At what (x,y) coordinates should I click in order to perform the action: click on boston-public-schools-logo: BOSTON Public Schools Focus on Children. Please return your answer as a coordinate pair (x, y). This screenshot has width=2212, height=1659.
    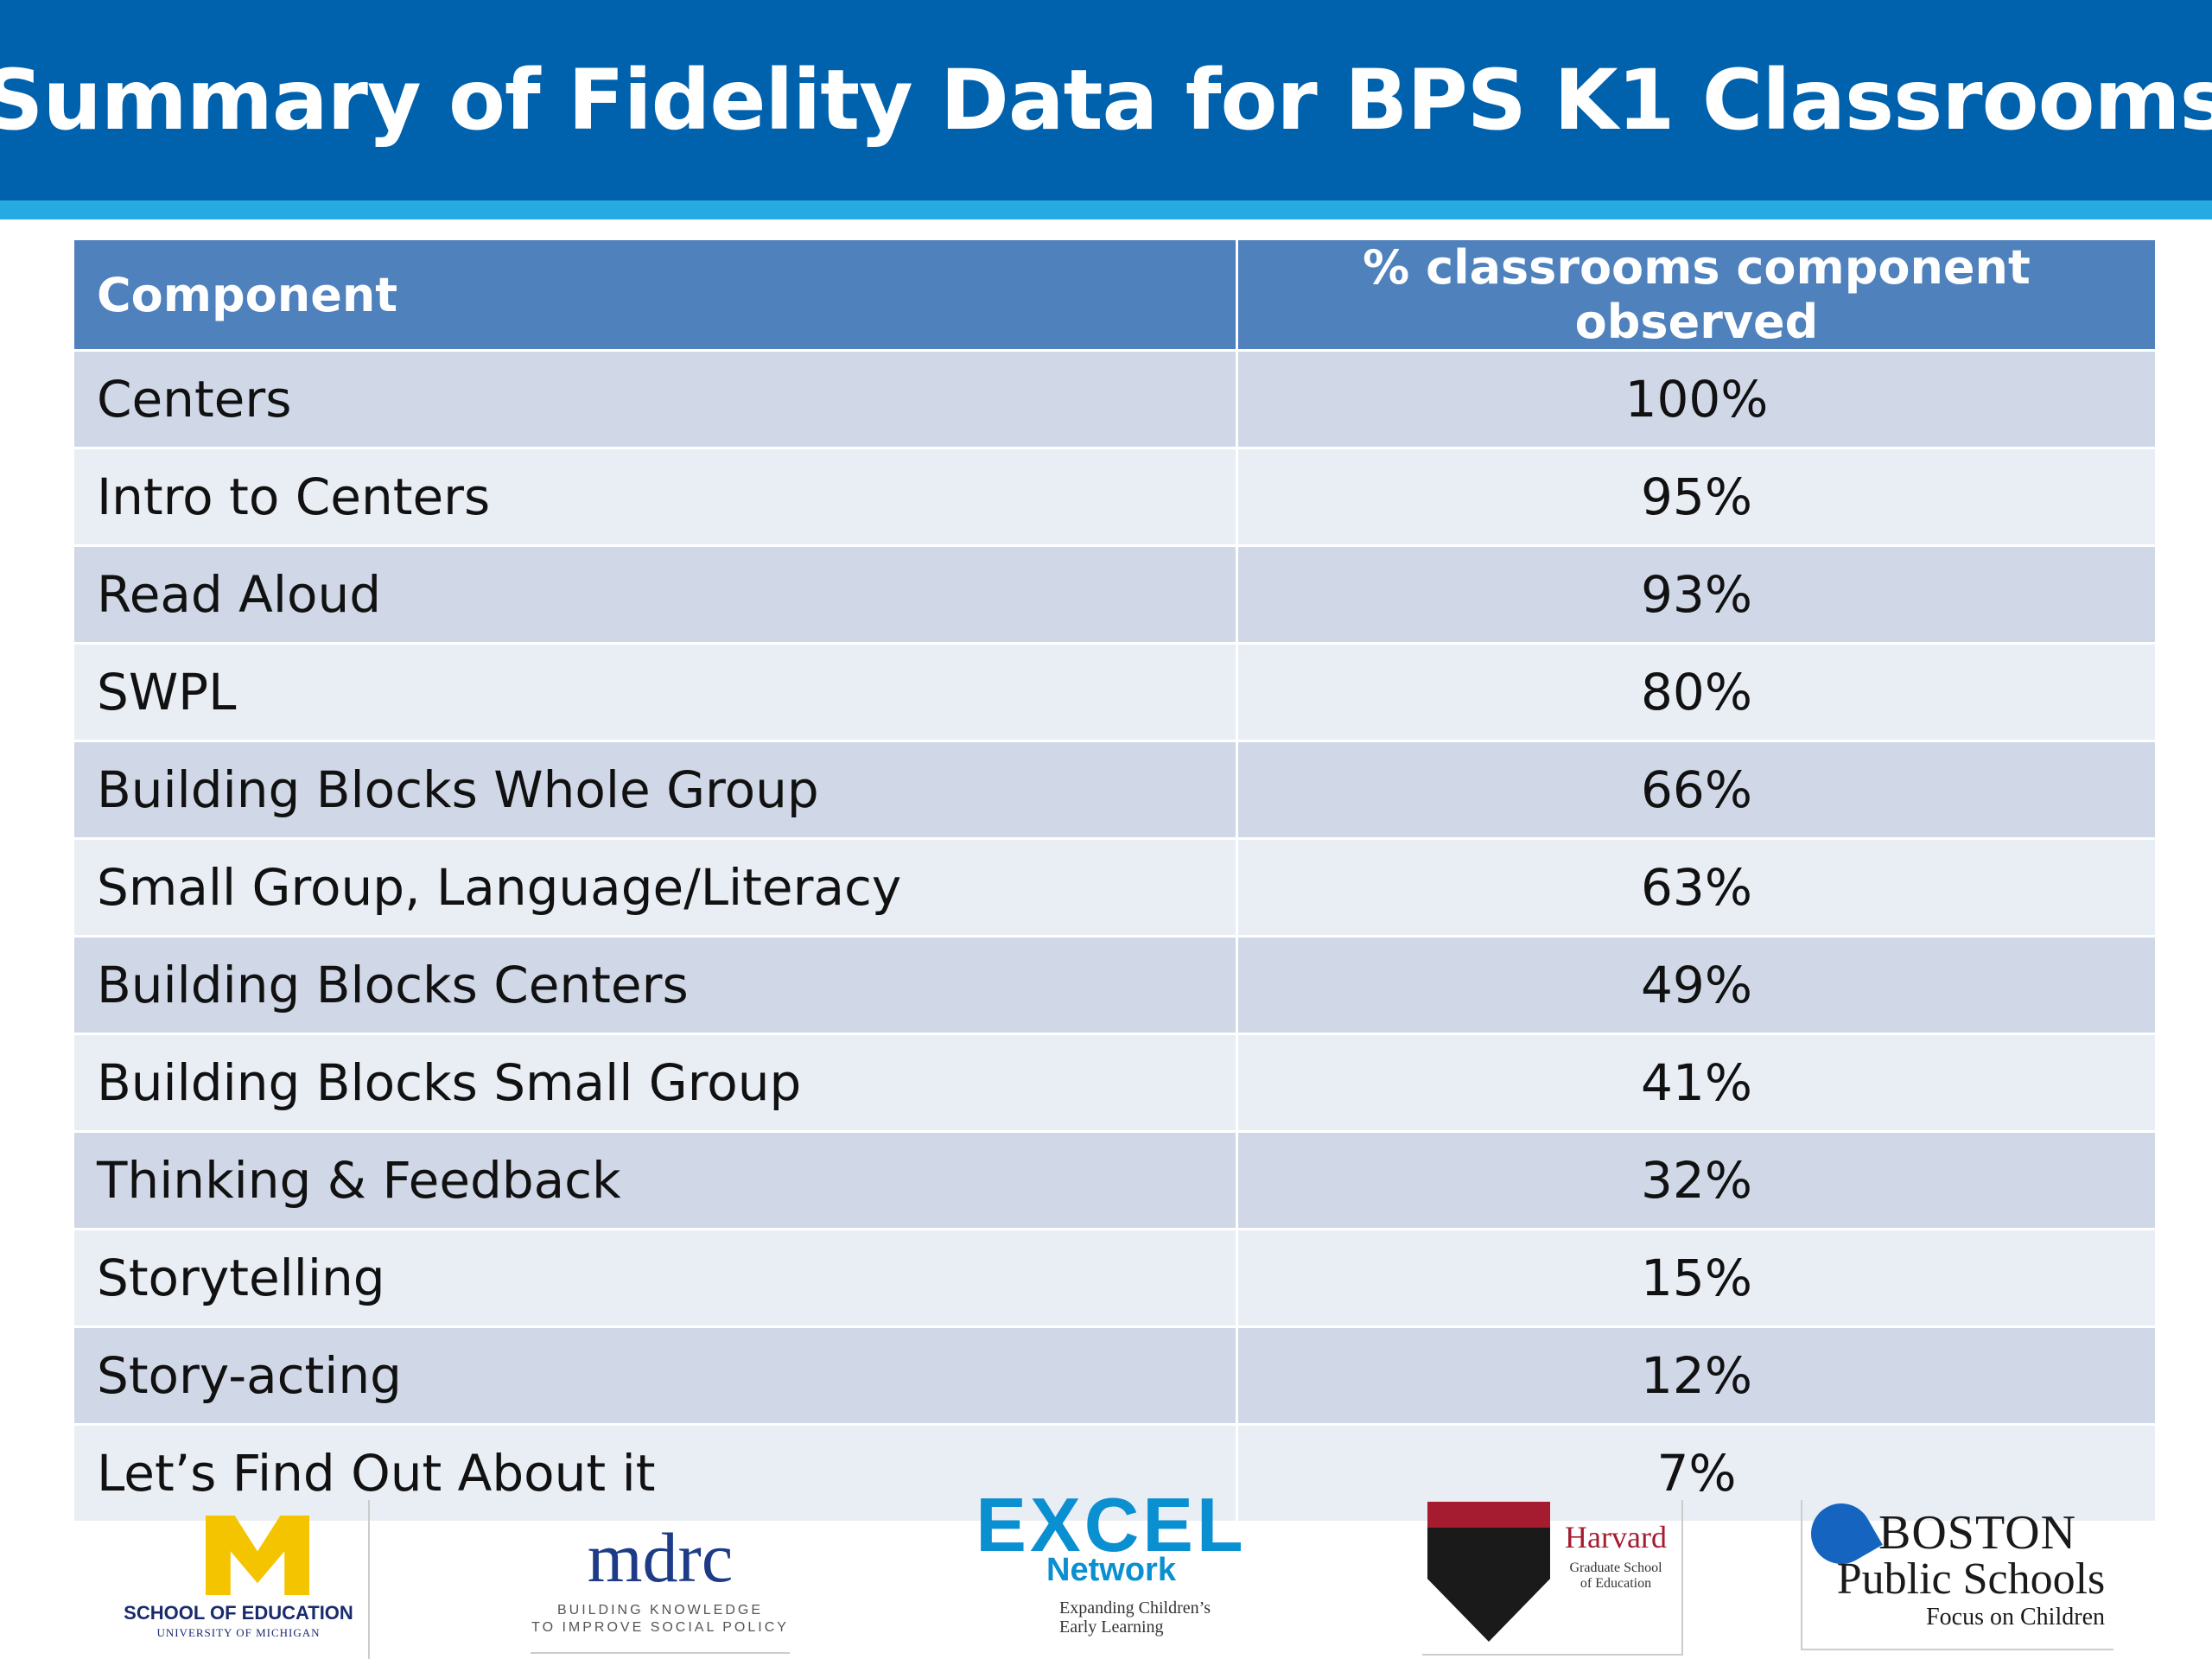
    Looking at the image, I should click on (1956, 1571).